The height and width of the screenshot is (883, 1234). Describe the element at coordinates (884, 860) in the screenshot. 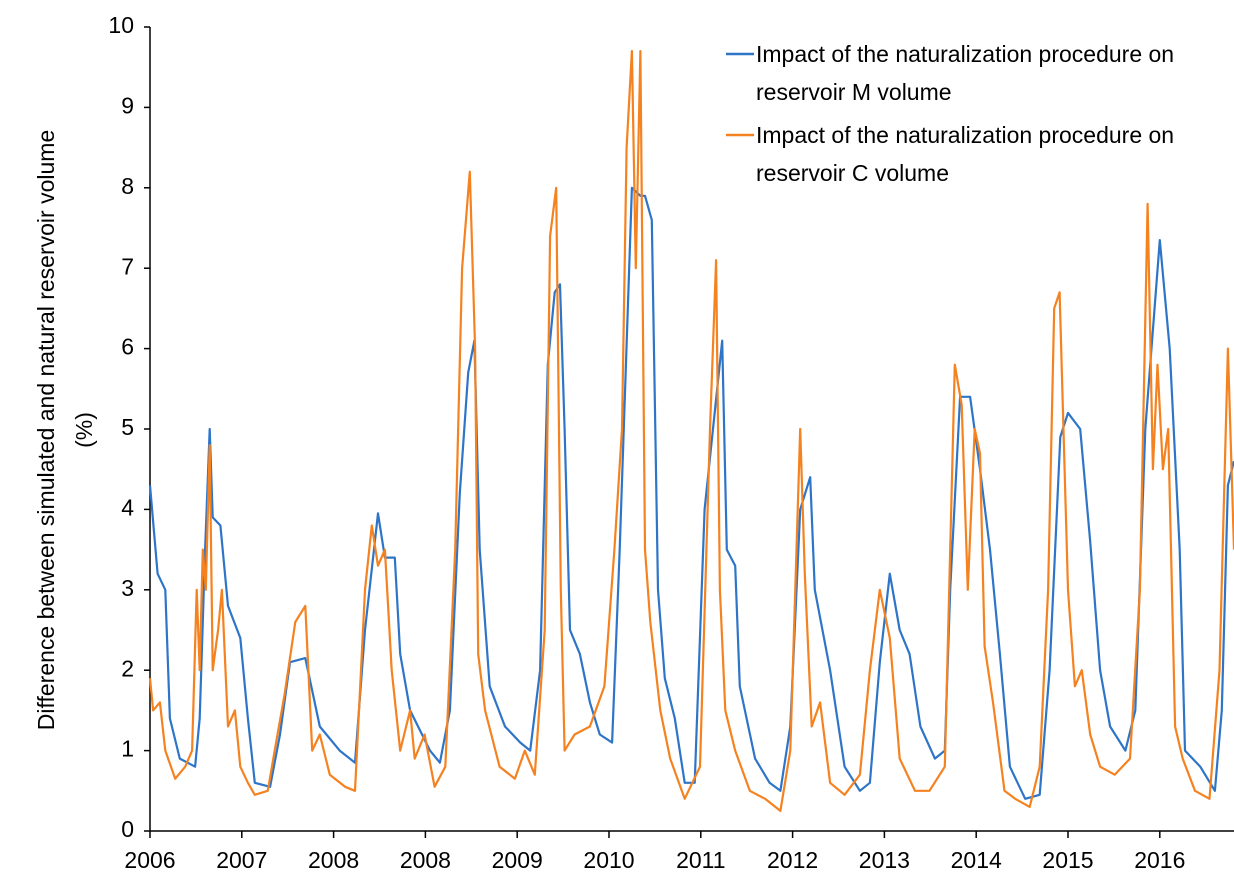

I see `x-tick-label: 2013` at that location.